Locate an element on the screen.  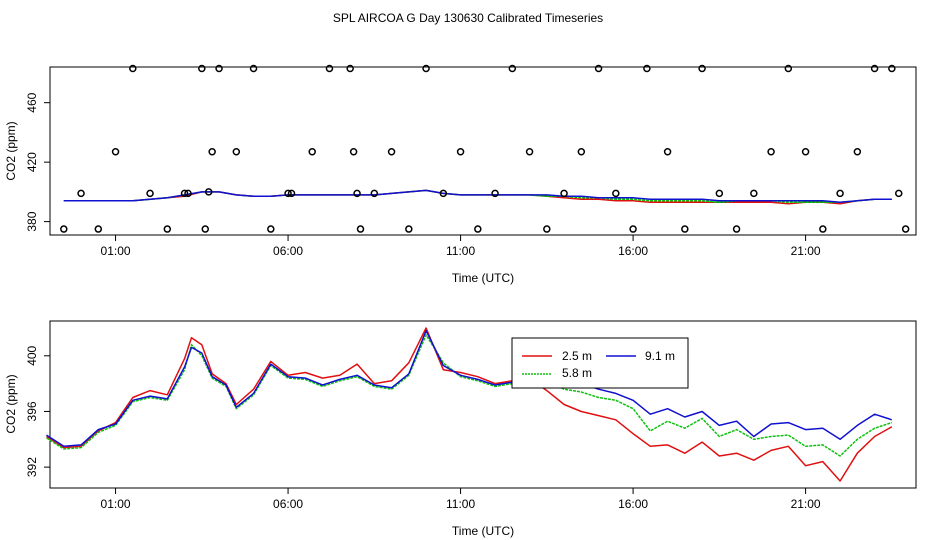
legend-label-9-1m: 9.1 m is located at coordinates (660, 356).